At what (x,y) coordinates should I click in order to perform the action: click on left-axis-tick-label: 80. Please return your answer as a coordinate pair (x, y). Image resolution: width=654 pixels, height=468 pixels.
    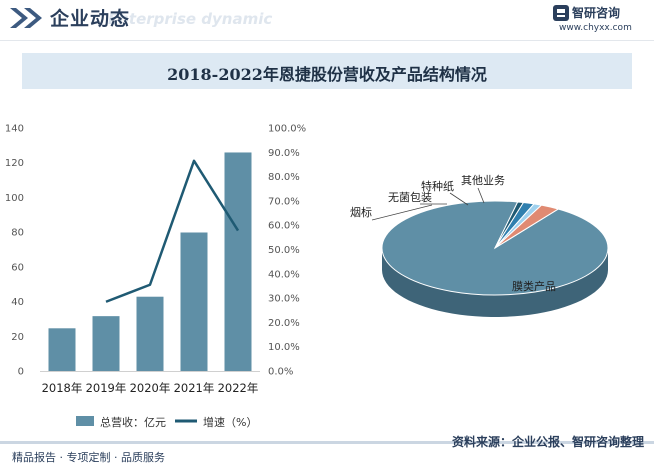
    Looking at the image, I should click on (17, 233).